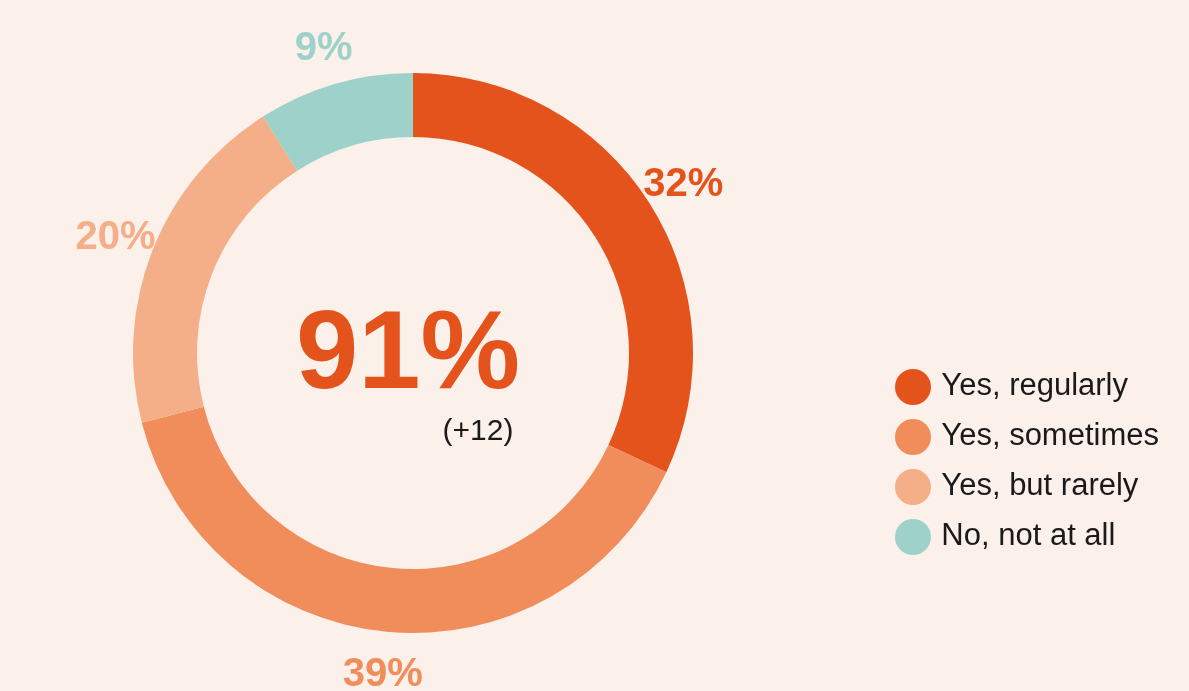  Describe the element at coordinates (382, 670) in the screenshot. I see `data-label: 39%` at that location.